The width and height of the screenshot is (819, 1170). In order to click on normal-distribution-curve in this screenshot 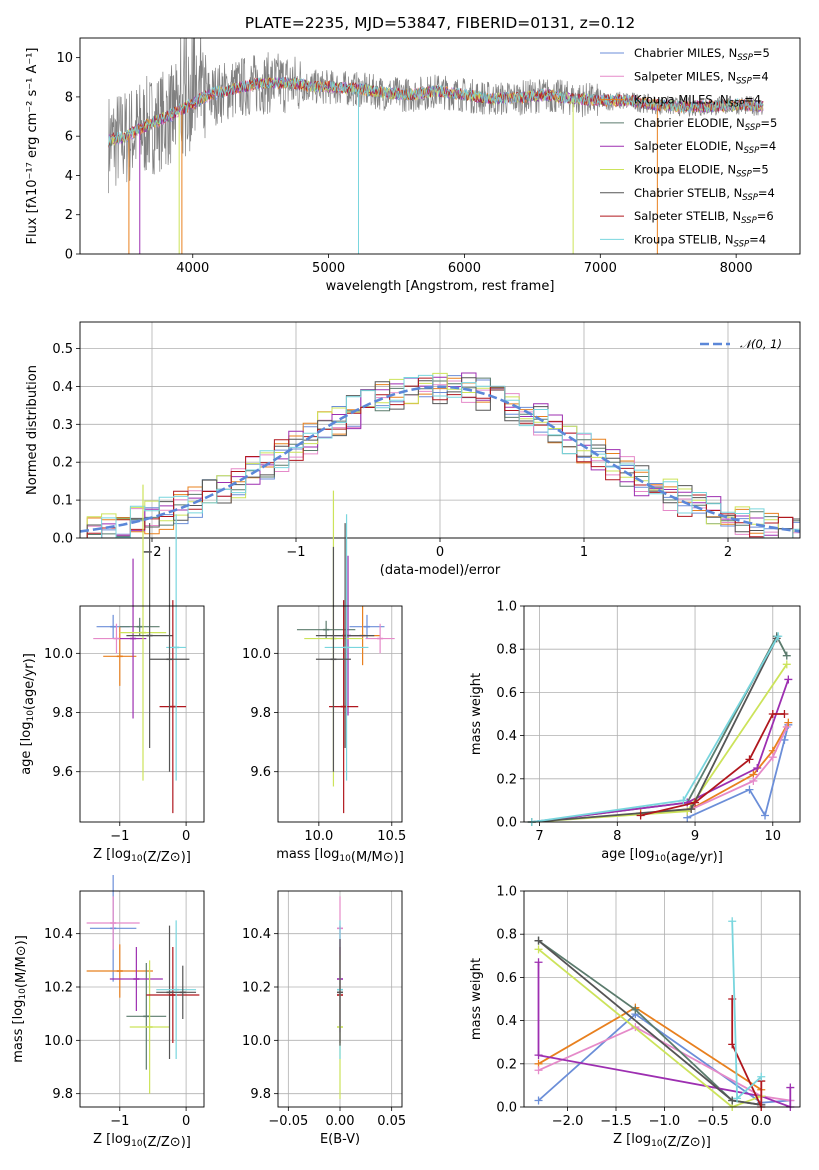, I will do `click(440, 459)`.